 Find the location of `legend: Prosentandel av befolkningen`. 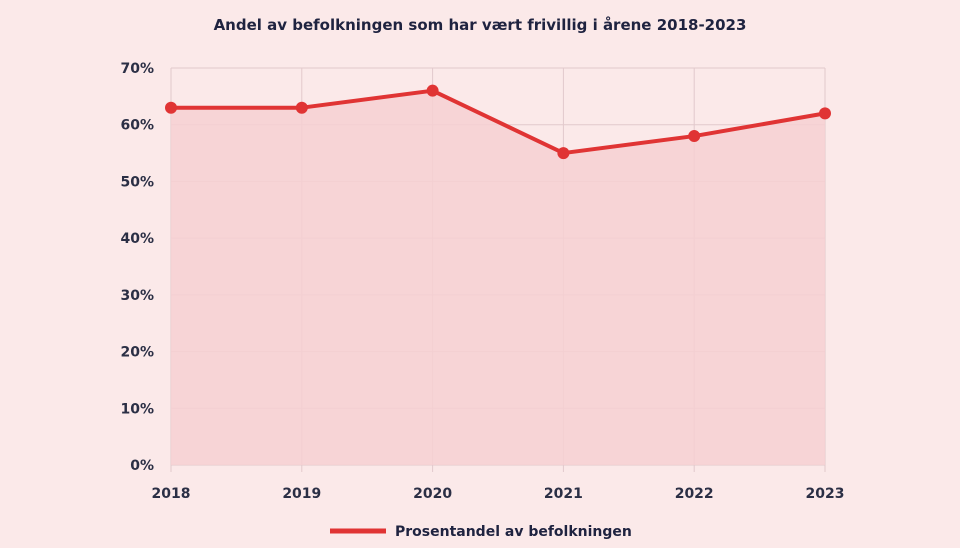

legend: Prosentandel av befolkningen is located at coordinates (481, 532).